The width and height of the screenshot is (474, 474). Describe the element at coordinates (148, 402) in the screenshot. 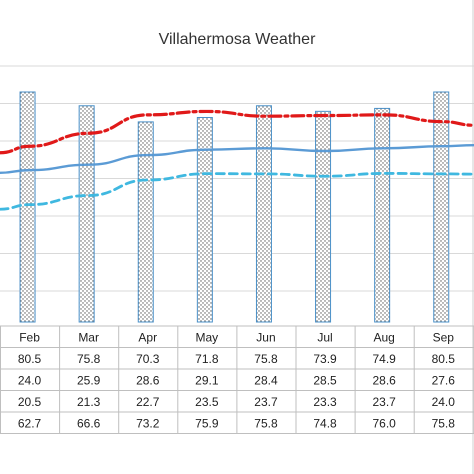

I see `table-cell: 22.7` at that location.